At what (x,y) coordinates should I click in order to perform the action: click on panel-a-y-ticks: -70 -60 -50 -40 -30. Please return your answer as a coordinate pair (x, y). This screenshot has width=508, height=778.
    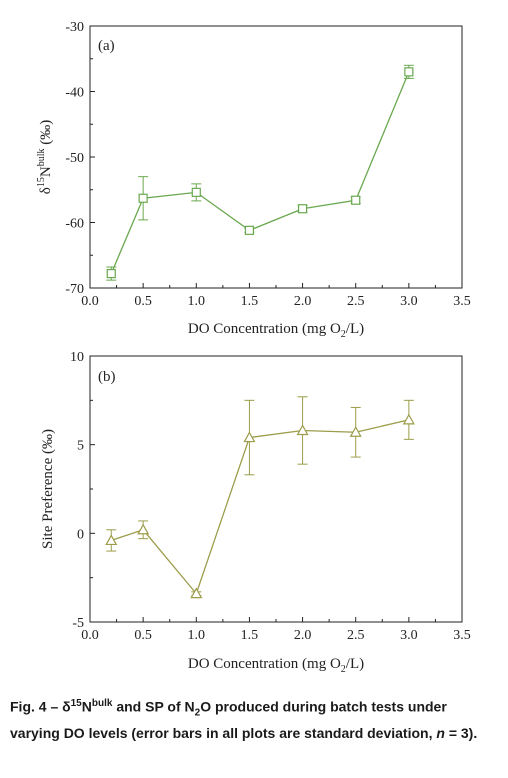
    Looking at the image, I should click on (80, 158).